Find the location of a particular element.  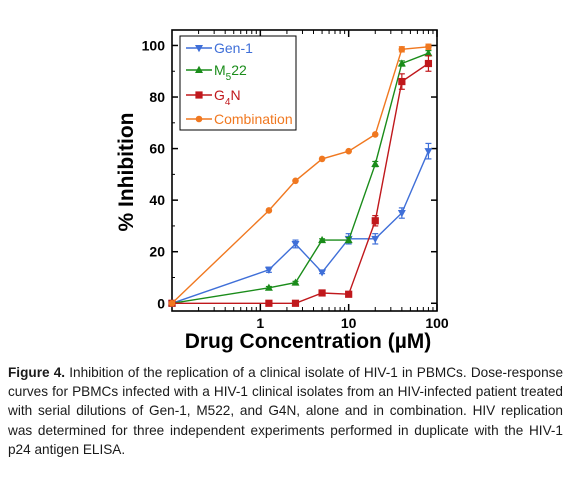

legend-box is located at coordinates (238, 83).